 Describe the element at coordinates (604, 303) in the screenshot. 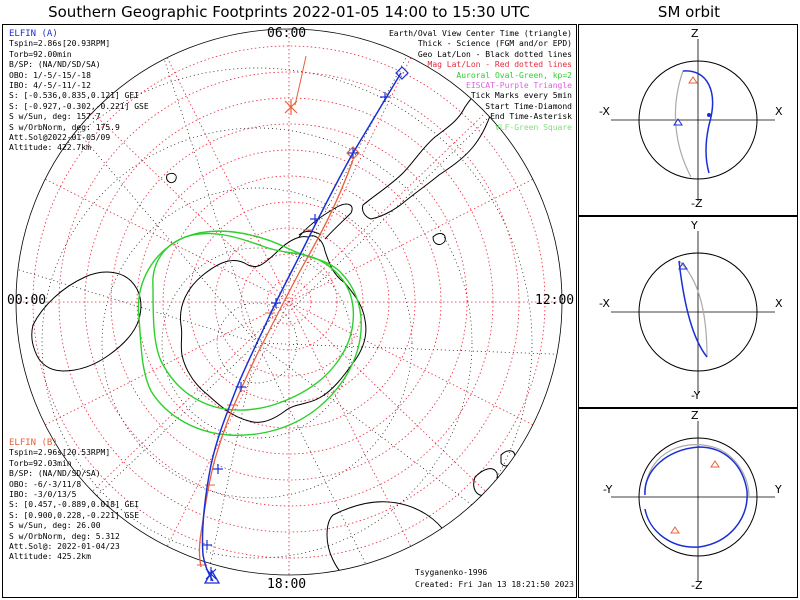

I see `sm2-left-label: -X` at that location.